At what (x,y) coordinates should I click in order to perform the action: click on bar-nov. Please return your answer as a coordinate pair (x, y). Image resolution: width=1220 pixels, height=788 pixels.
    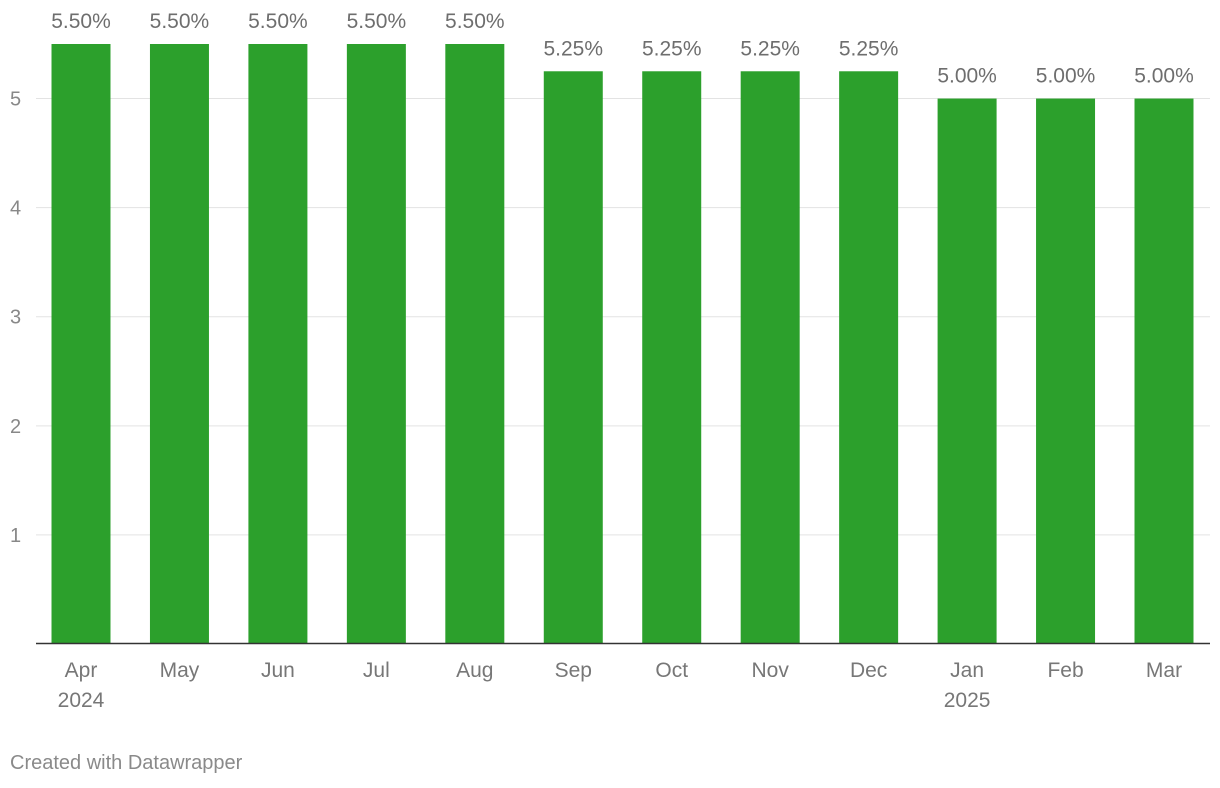
    Looking at the image, I should click on (770, 358).